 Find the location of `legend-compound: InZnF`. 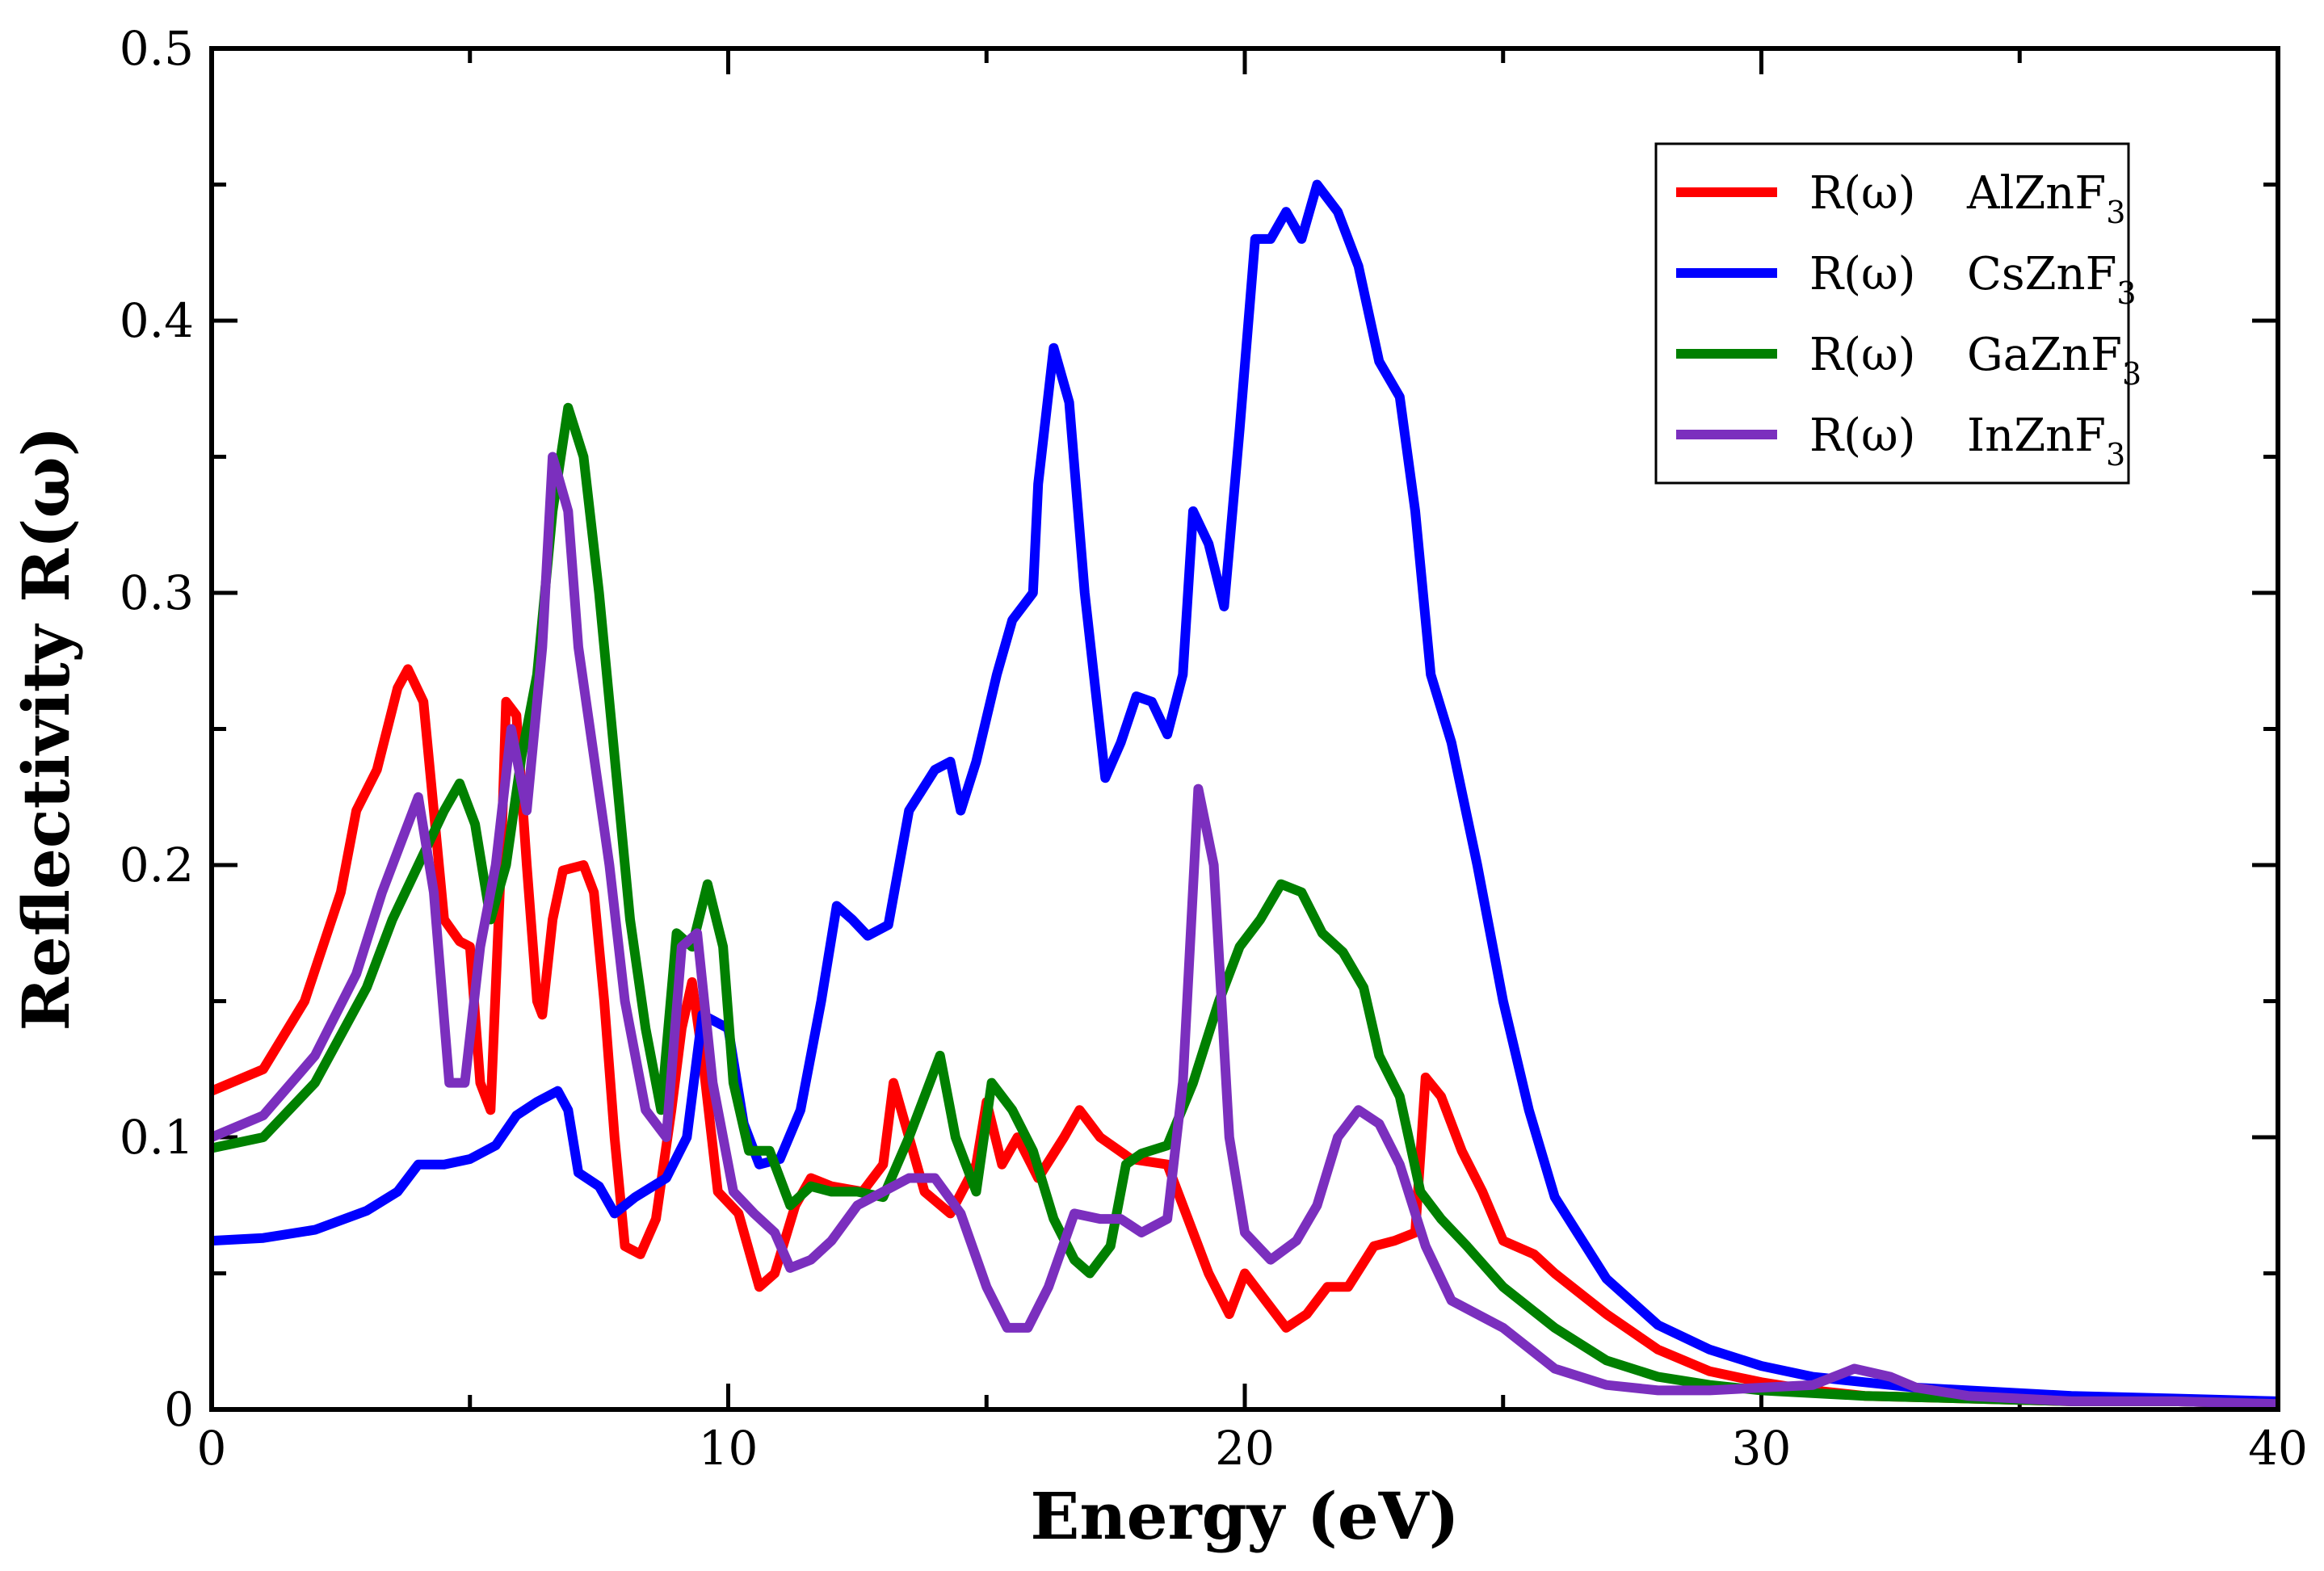

legend-compound: InZnF is located at coordinates (2036, 436).